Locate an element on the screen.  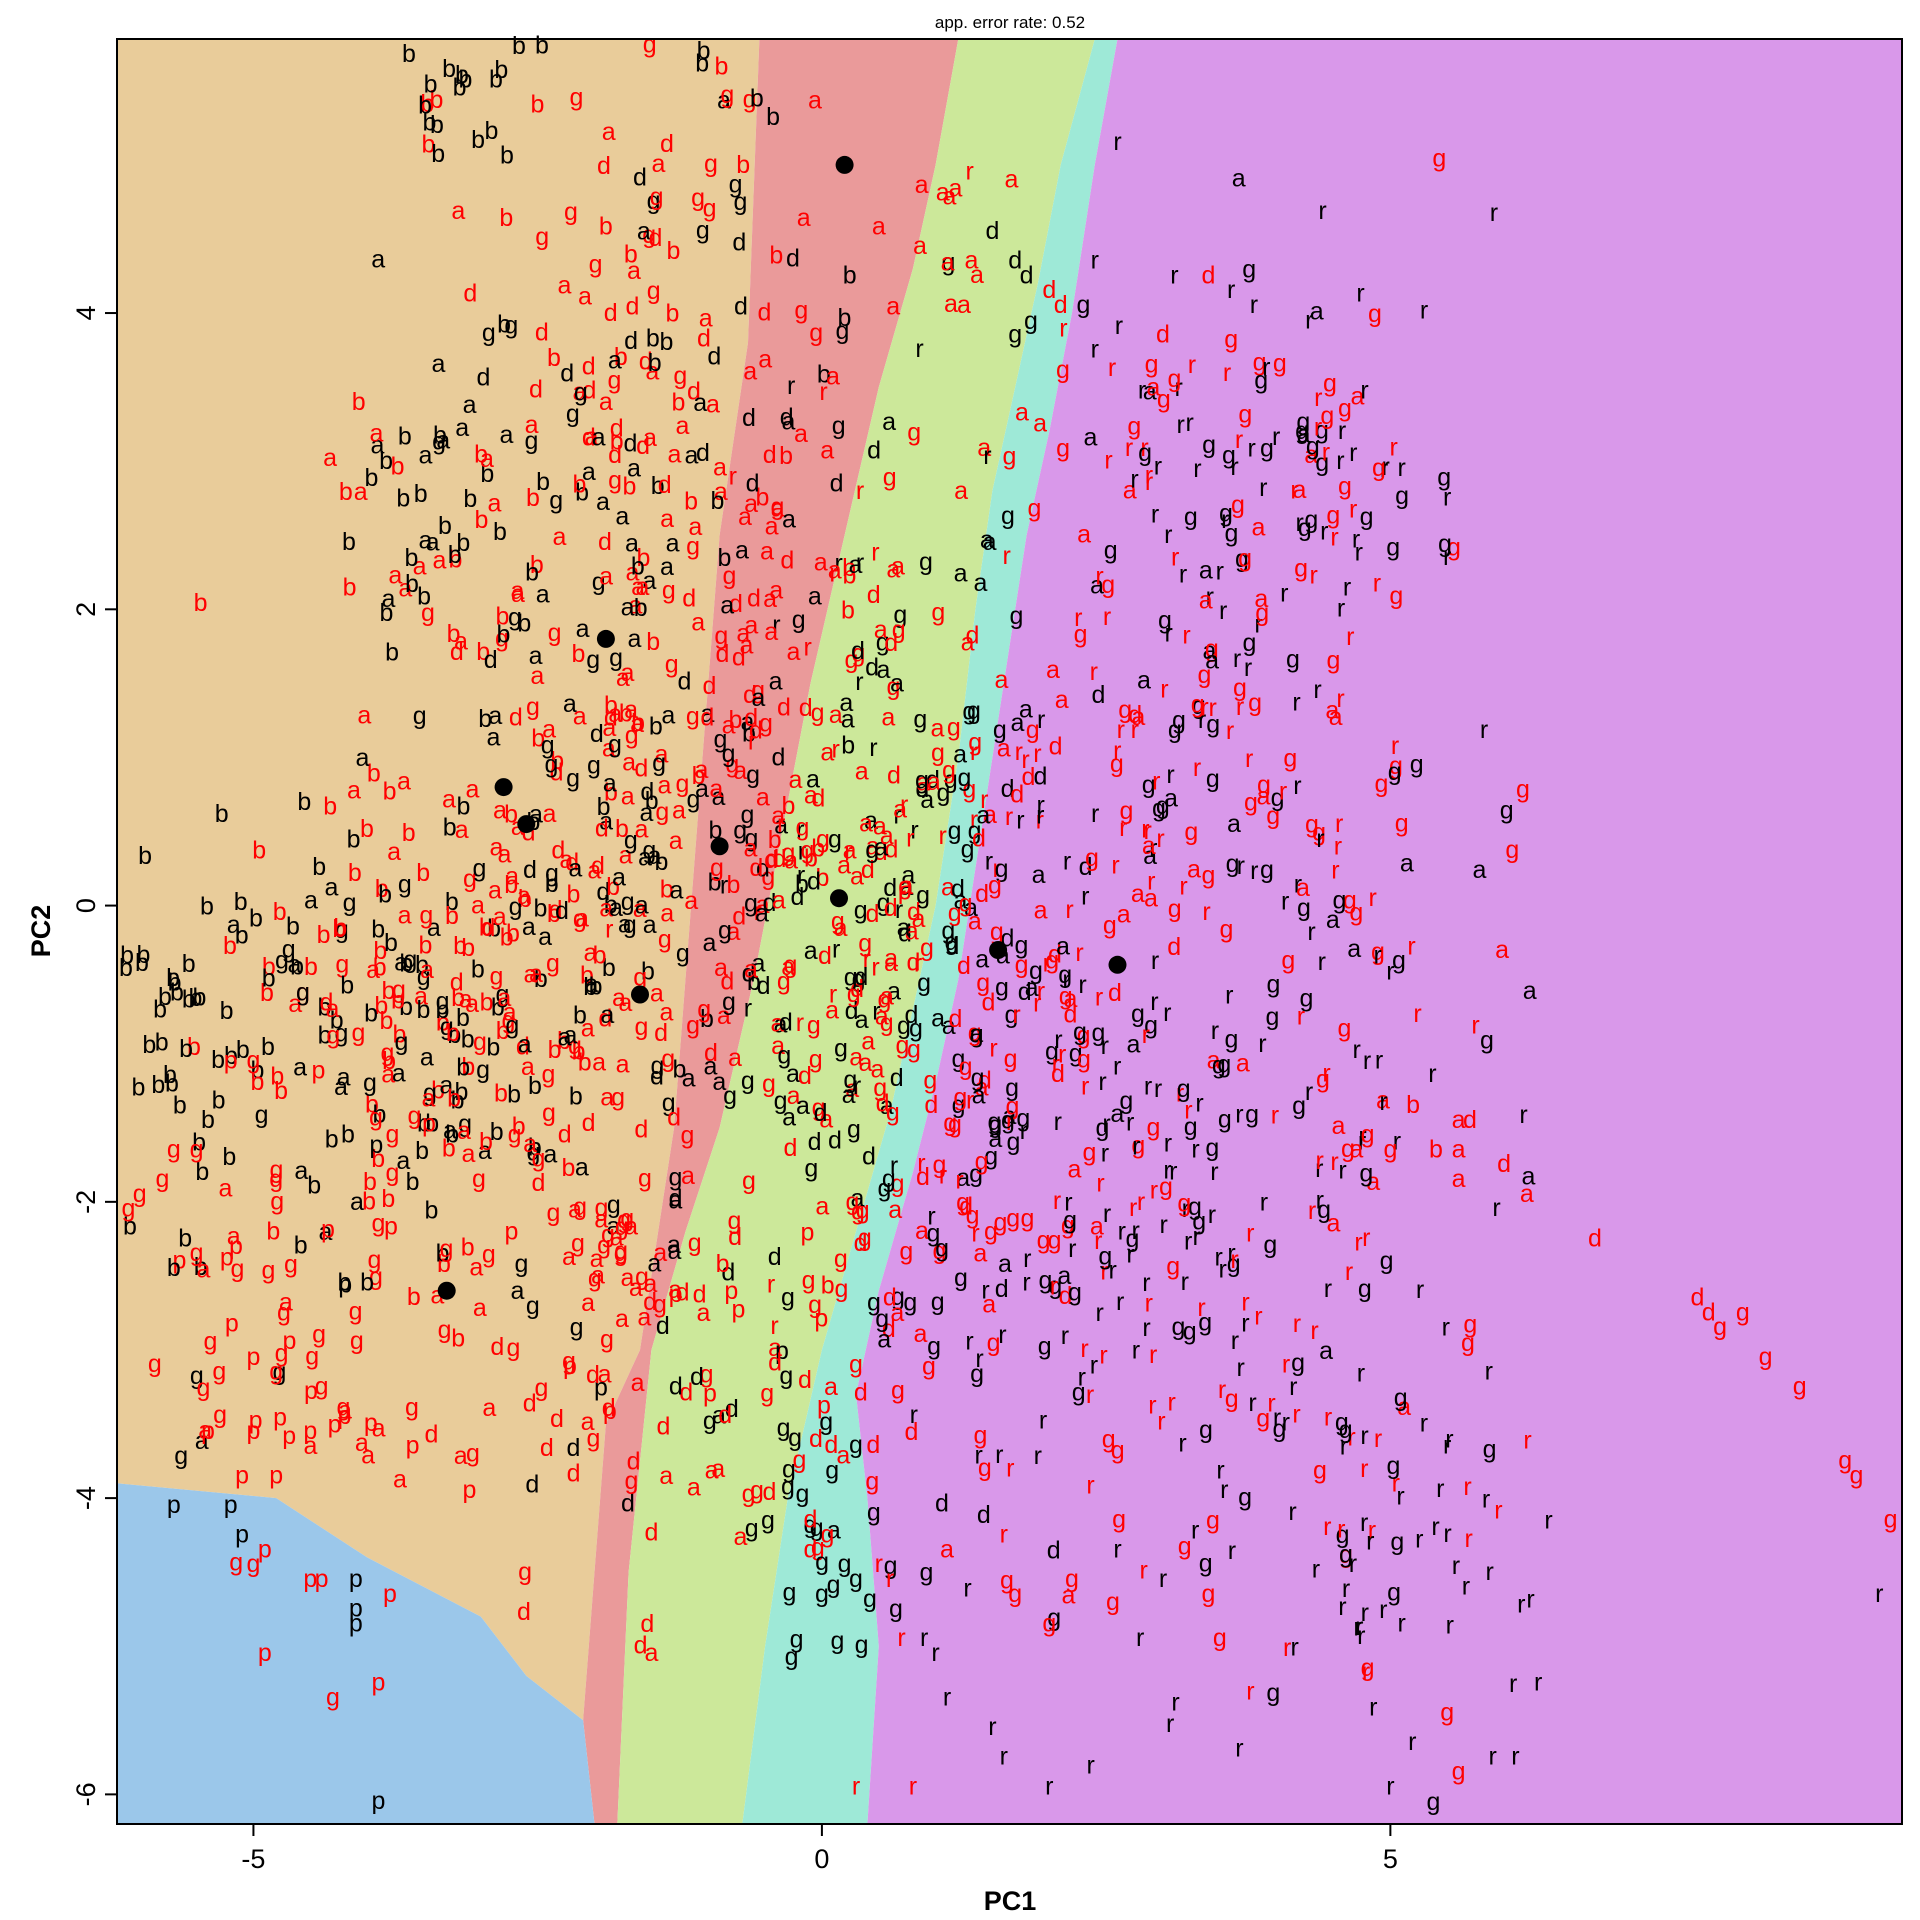
x-axis: -5 0 5 is located at coordinates (819, 1849).